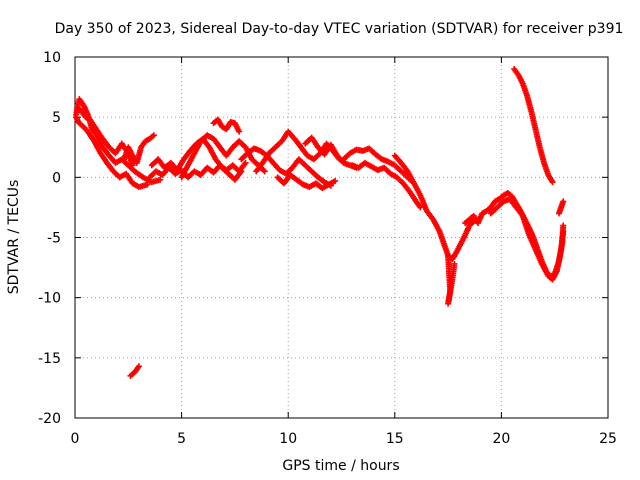 The image size is (640, 480). What do you see at coordinates (52, 58) in the screenshot?
I see `y-tick-label: 10` at bounding box center [52, 58].